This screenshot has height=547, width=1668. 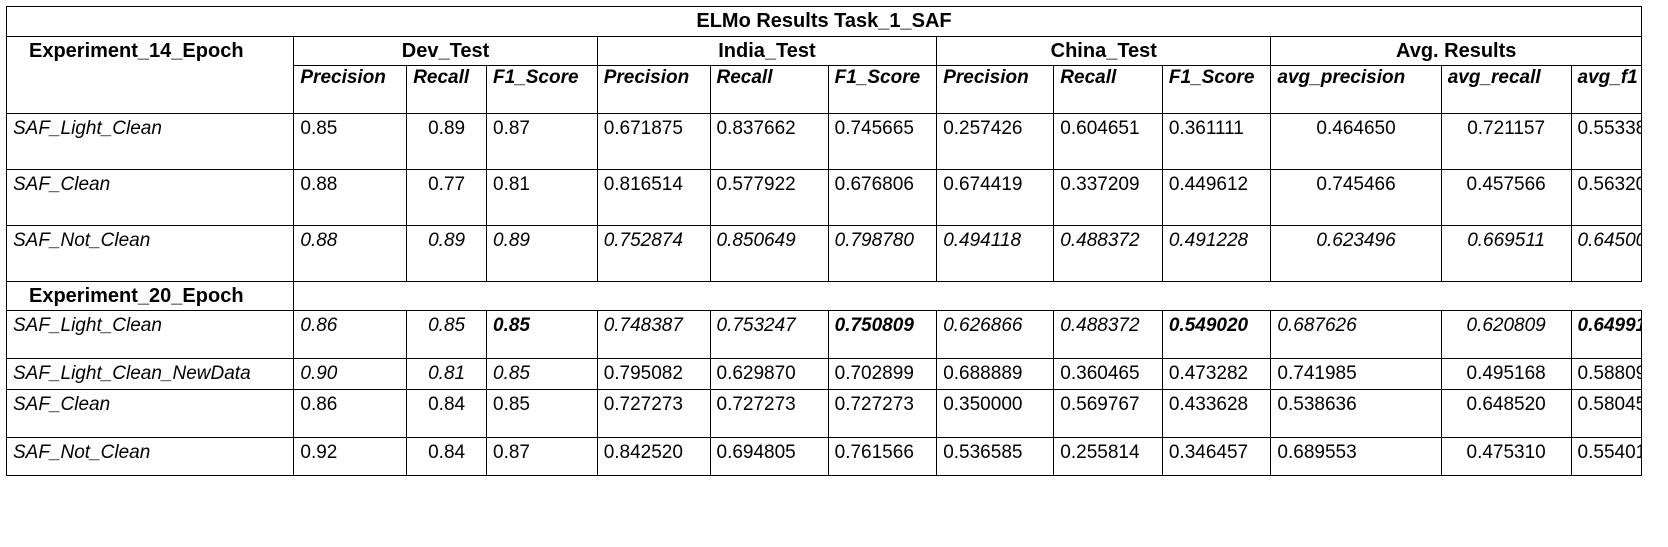 What do you see at coordinates (653, 456) in the screenshot?
I see `table-cell: 0.842520` at bounding box center [653, 456].